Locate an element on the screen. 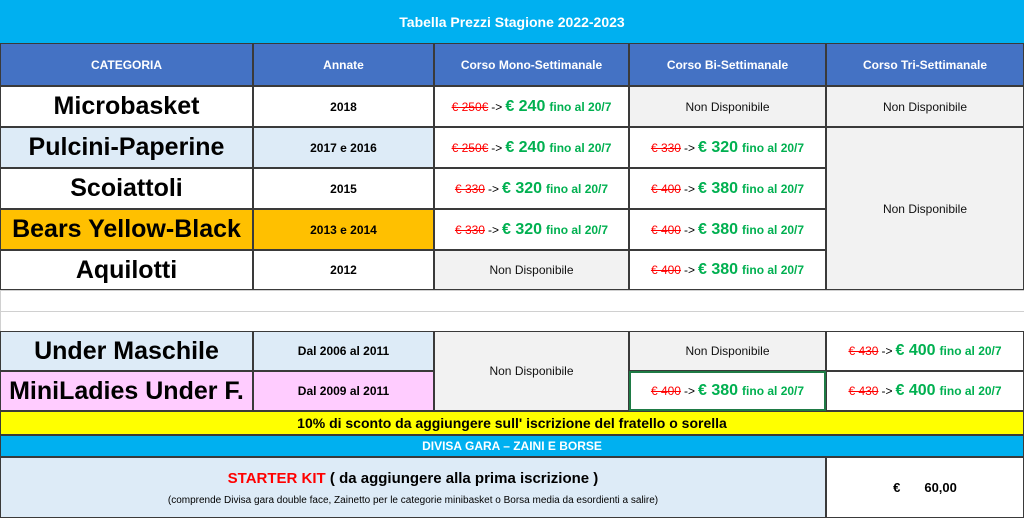  na-bi-under-maschile: Non Disponibile is located at coordinates (727, 351).